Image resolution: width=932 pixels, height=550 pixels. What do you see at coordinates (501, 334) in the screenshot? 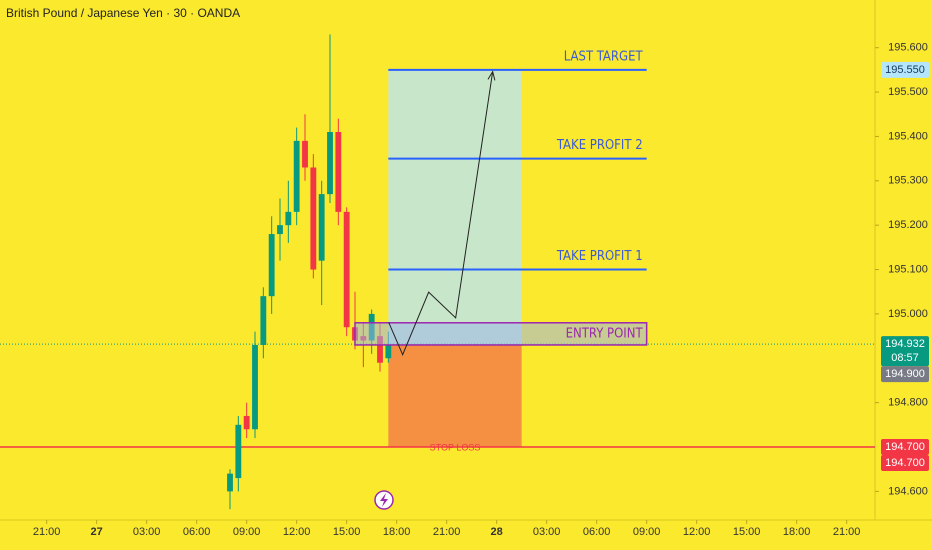
I see `entry-box` at bounding box center [501, 334].